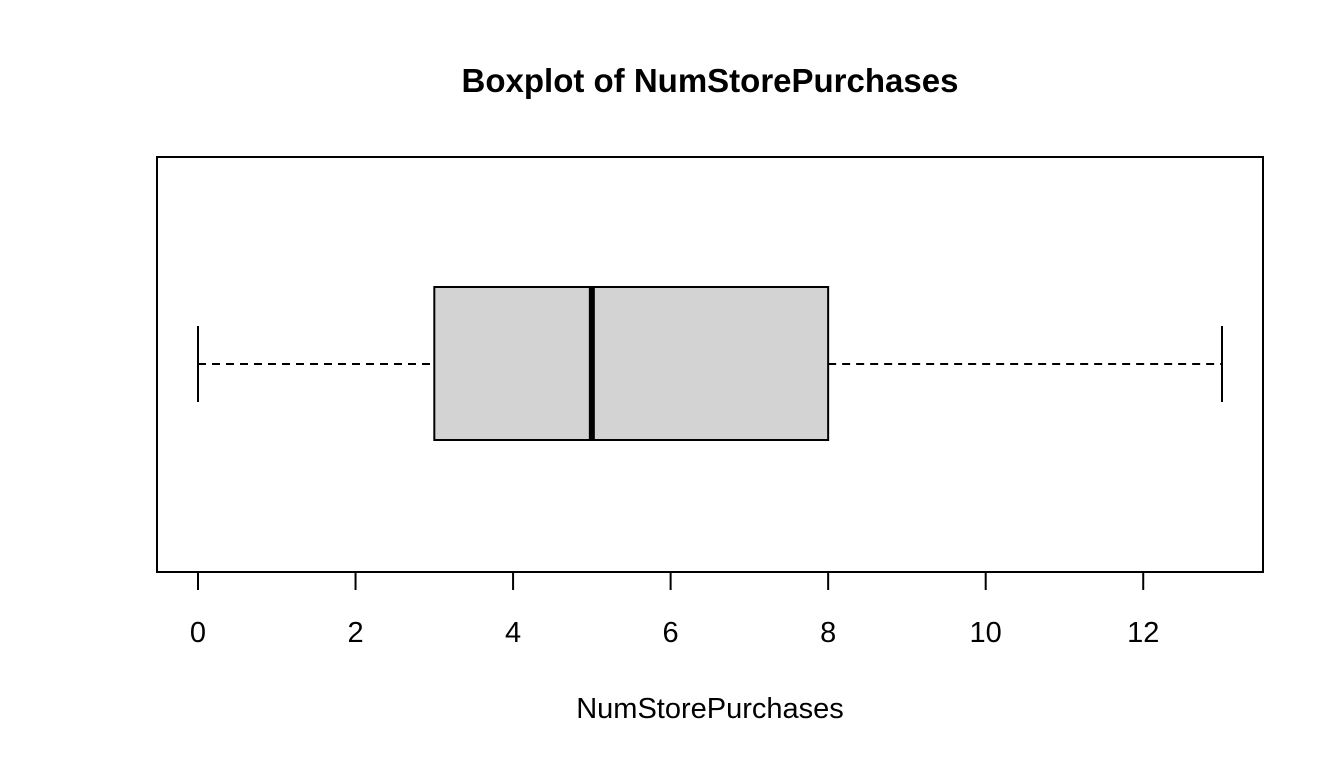 This screenshot has width=1344, height=768. What do you see at coordinates (828, 633) in the screenshot?
I see `x-tick-label: 8` at bounding box center [828, 633].